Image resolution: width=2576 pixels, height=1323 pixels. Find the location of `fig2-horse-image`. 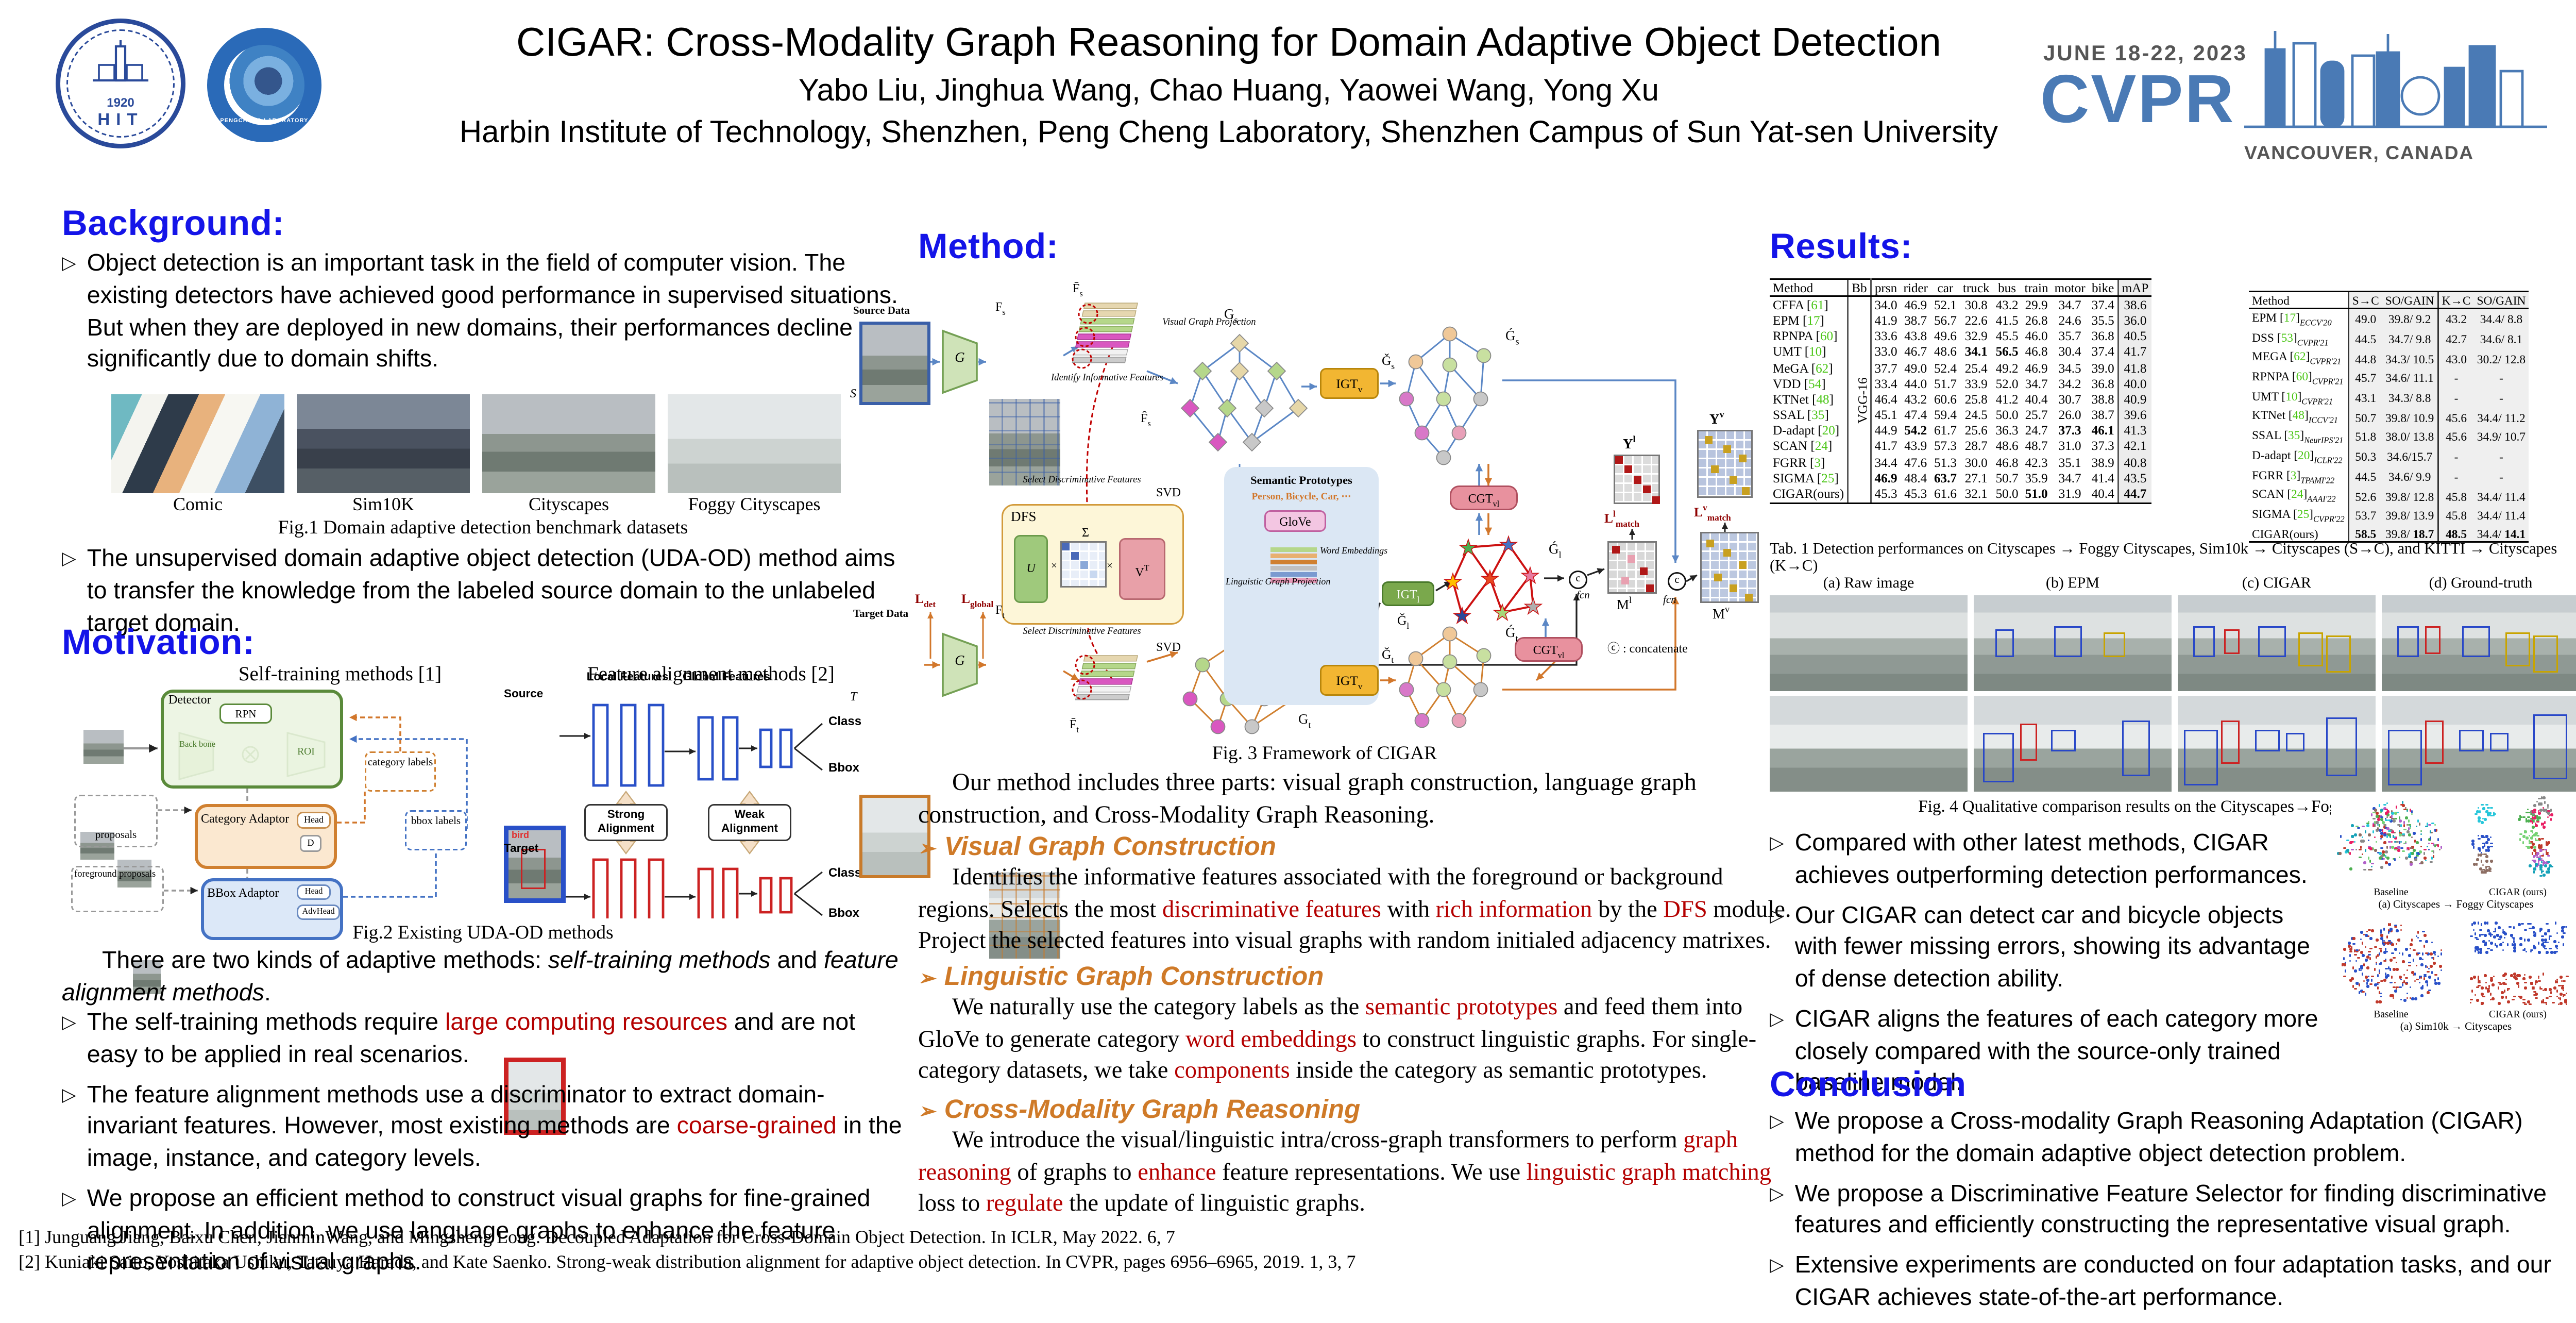

fig2-horse-image is located at coordinates (103, 747).